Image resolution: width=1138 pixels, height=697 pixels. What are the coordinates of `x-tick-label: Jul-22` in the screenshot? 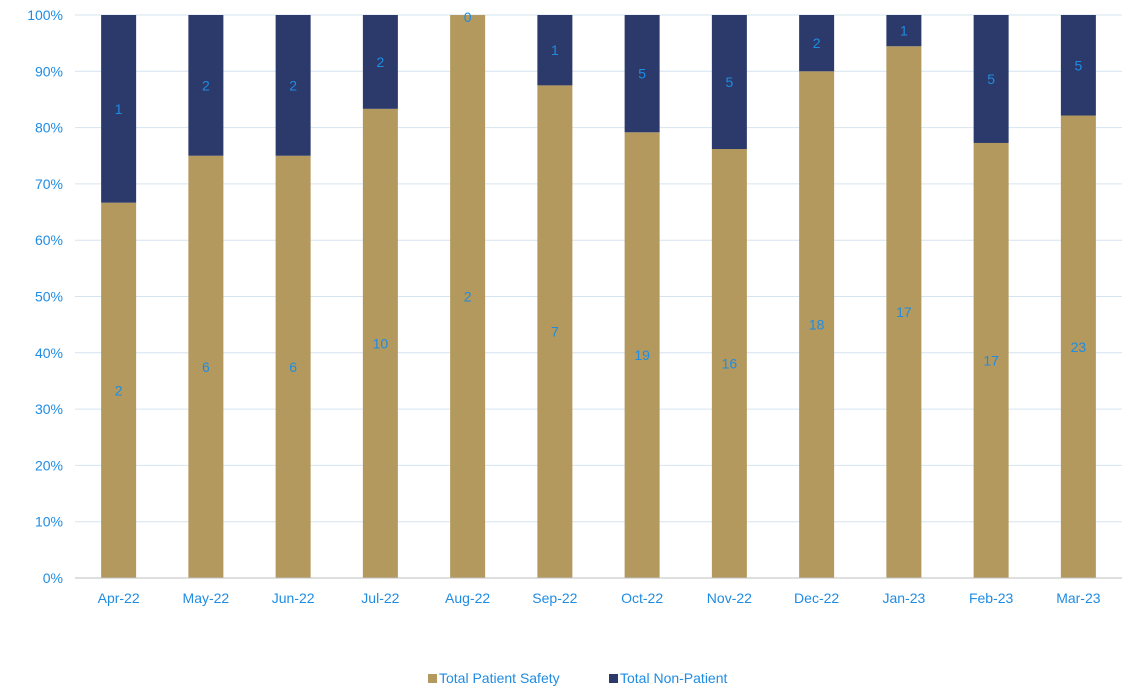 It's located at (380, 598).